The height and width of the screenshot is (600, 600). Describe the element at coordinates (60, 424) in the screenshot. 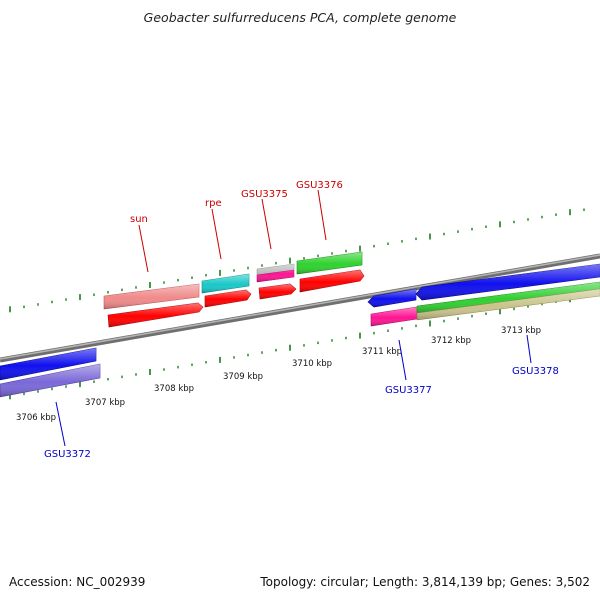

I see `leader-gsu3372` at that location.